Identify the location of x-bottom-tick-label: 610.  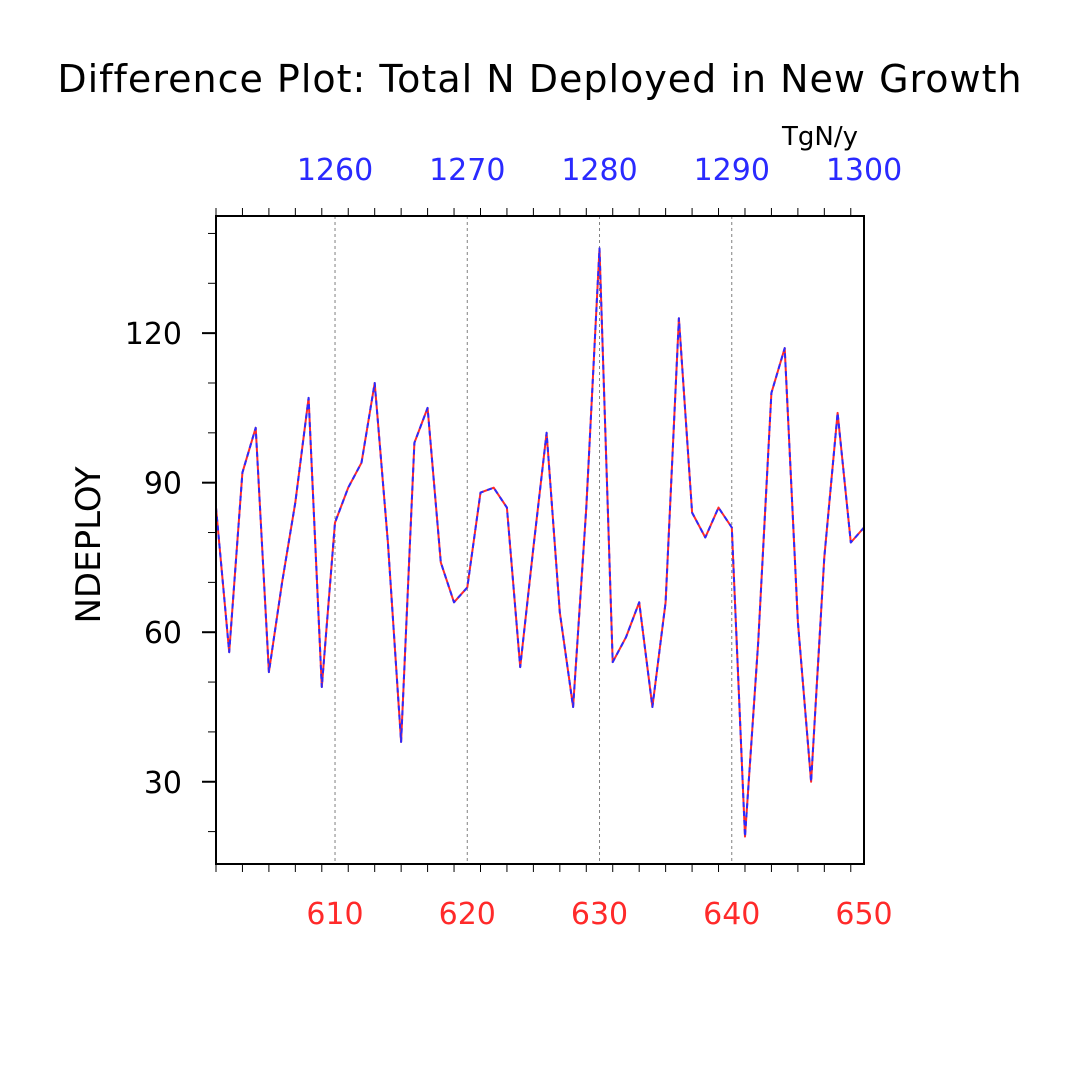
(334, 914).